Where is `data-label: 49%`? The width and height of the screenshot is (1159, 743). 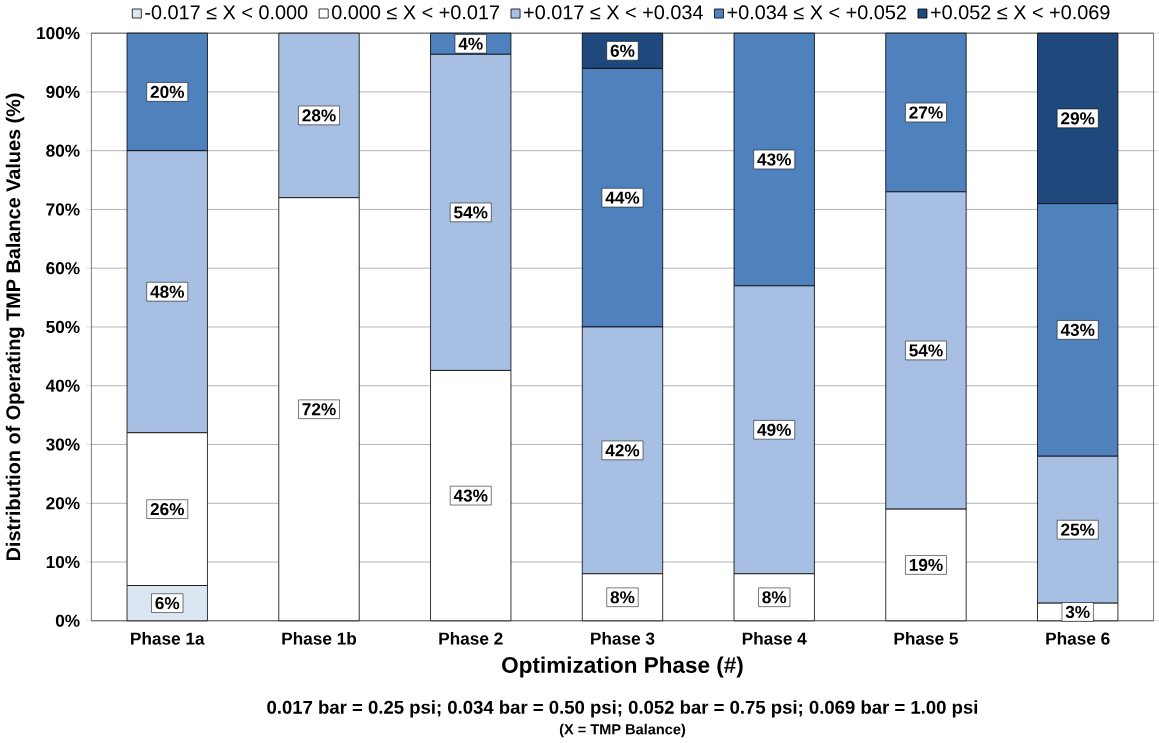 data-label: 49% is located at coordinates (774, 429).